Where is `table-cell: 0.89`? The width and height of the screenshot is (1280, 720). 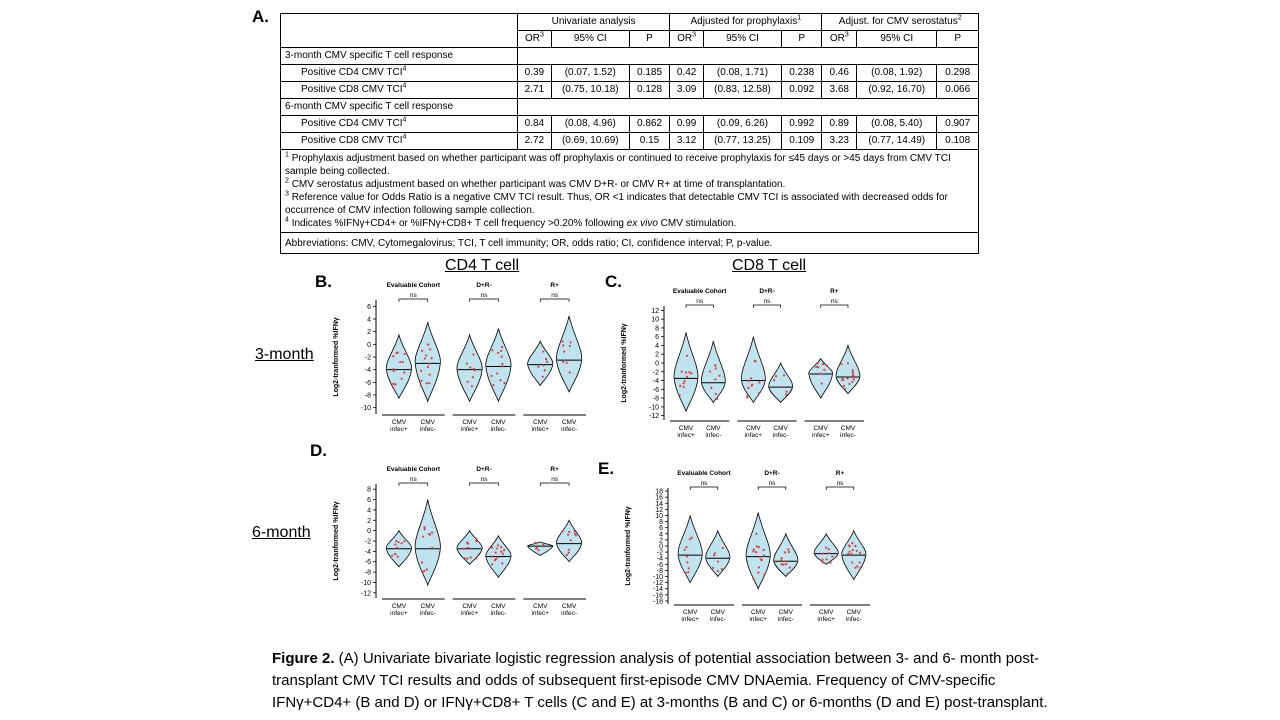 table-cell: 0.89 is located at coordinates (839, 124).